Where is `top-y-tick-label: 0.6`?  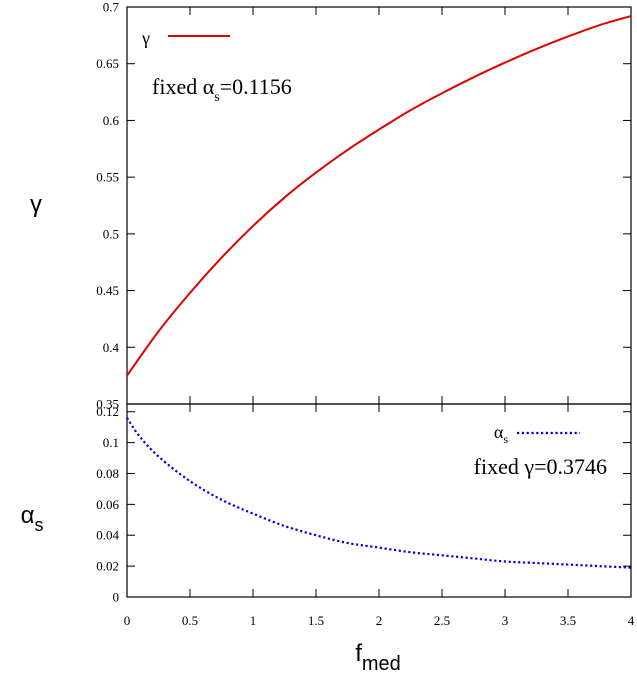 top-y-tick-label: 0.6 is located at coordinates (111, 120).